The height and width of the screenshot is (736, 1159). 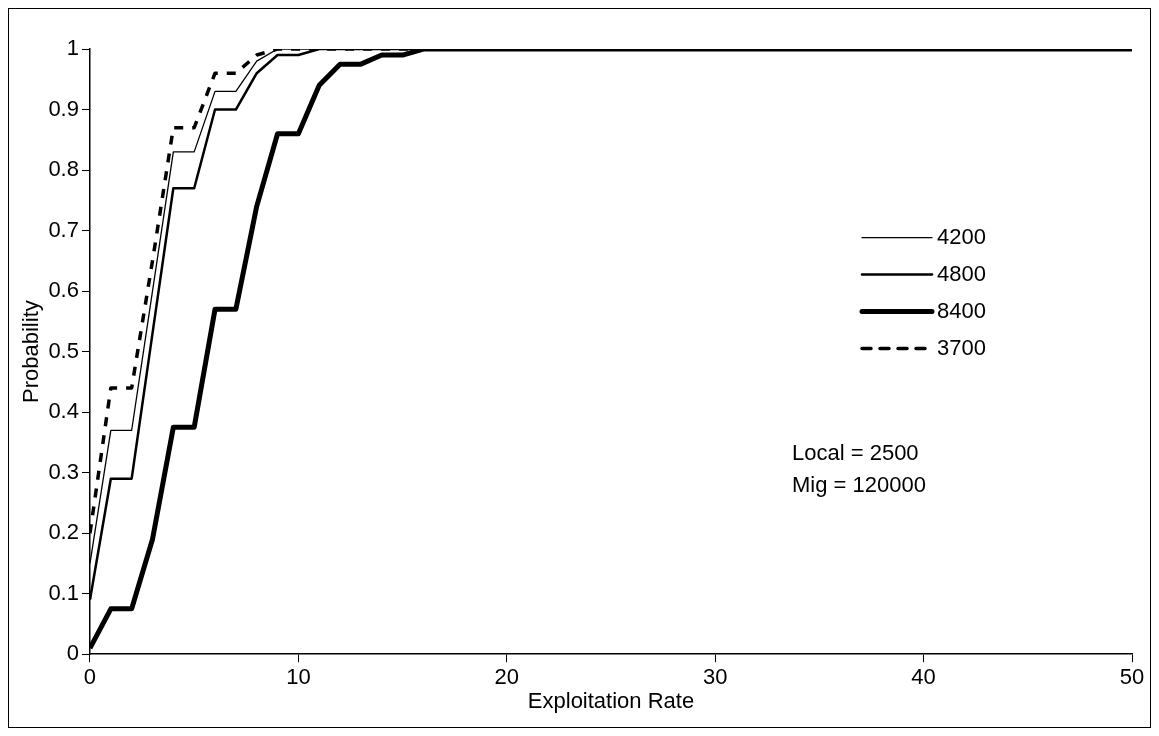 What do you see at coordinates (63, 411) in the screenshot?
I see `y-tick-label: 0.4` at bounding box center [63, 411].